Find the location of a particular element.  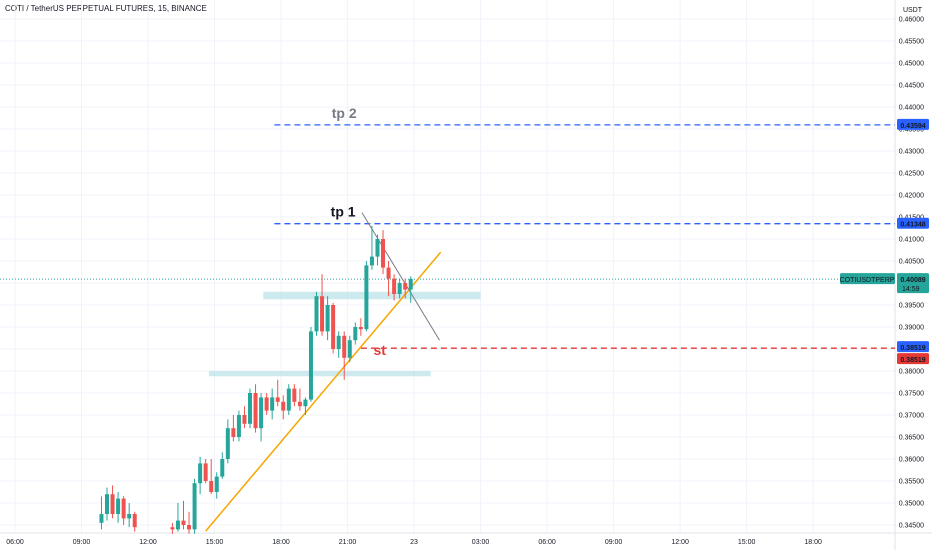

stop-price-badge: 0.38519 is located at coordinates (912, 360).